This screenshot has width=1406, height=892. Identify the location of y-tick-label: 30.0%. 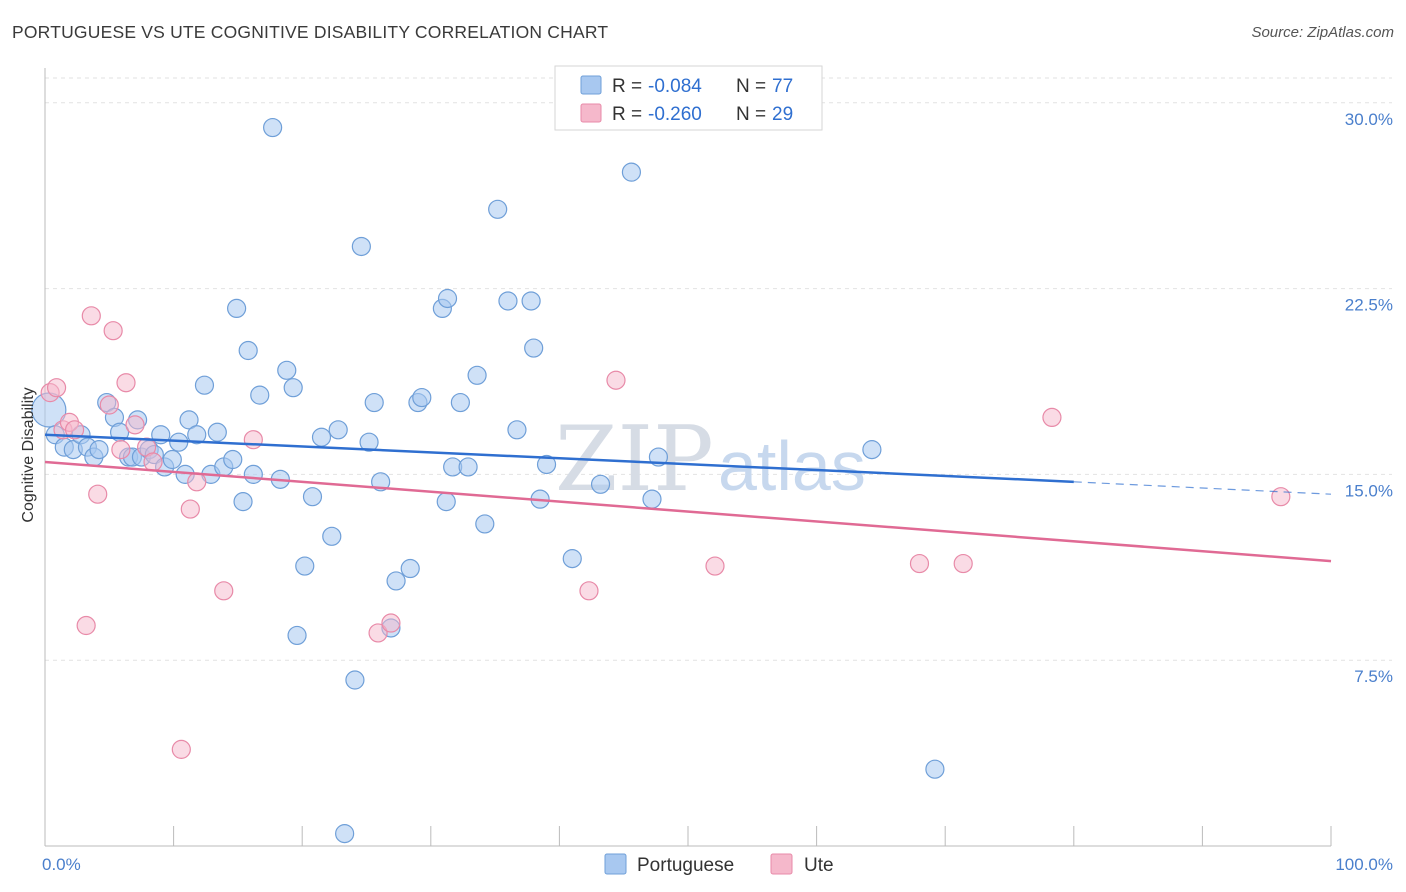
(1369, 119).